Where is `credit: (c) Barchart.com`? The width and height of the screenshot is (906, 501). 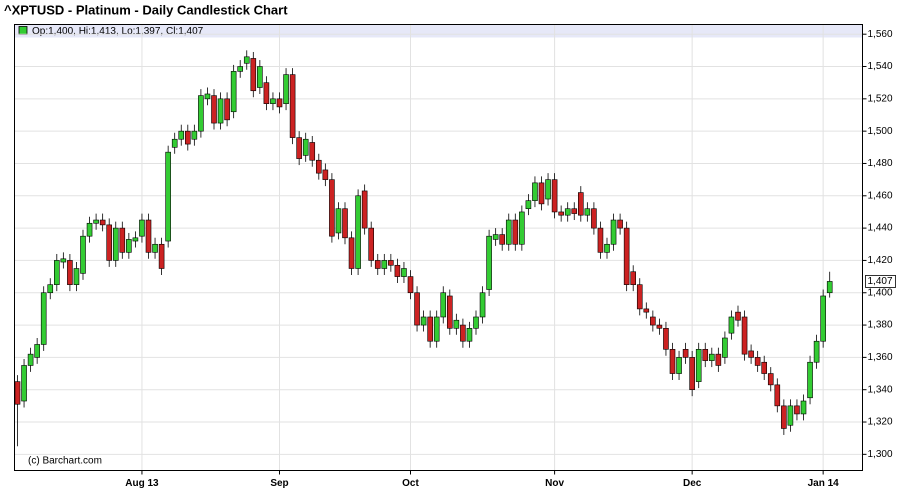 credit: (c) Barchart.com is located at coordinates (65, 461).